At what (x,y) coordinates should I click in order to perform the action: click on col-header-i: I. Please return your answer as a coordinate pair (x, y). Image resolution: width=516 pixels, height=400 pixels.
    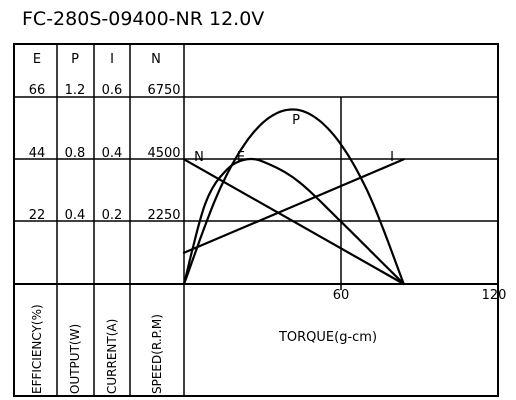
    Looking at the image, I should click on (112, 59).